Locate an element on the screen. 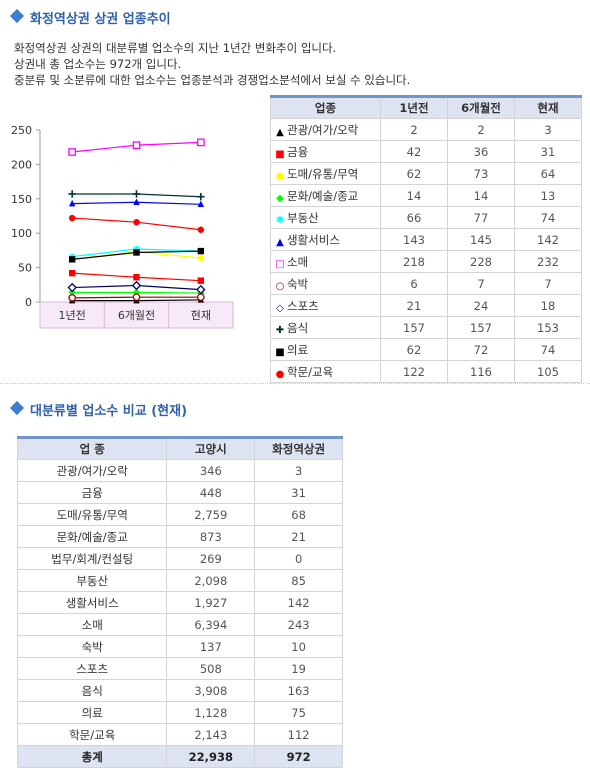 The width and height of the screenshot is (590, 779). table-row: ◇ 스포츠 21 24 18 is located at coordinates (426, 305).